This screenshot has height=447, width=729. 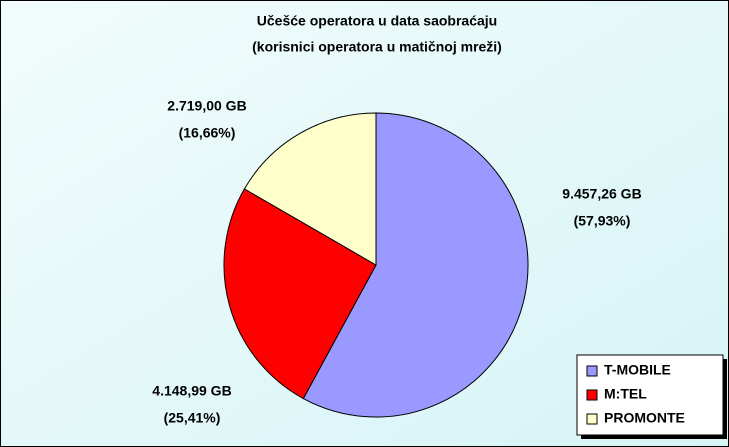 I want to click on value-label: 4.148,99 GB, so click(x=191, y=391).